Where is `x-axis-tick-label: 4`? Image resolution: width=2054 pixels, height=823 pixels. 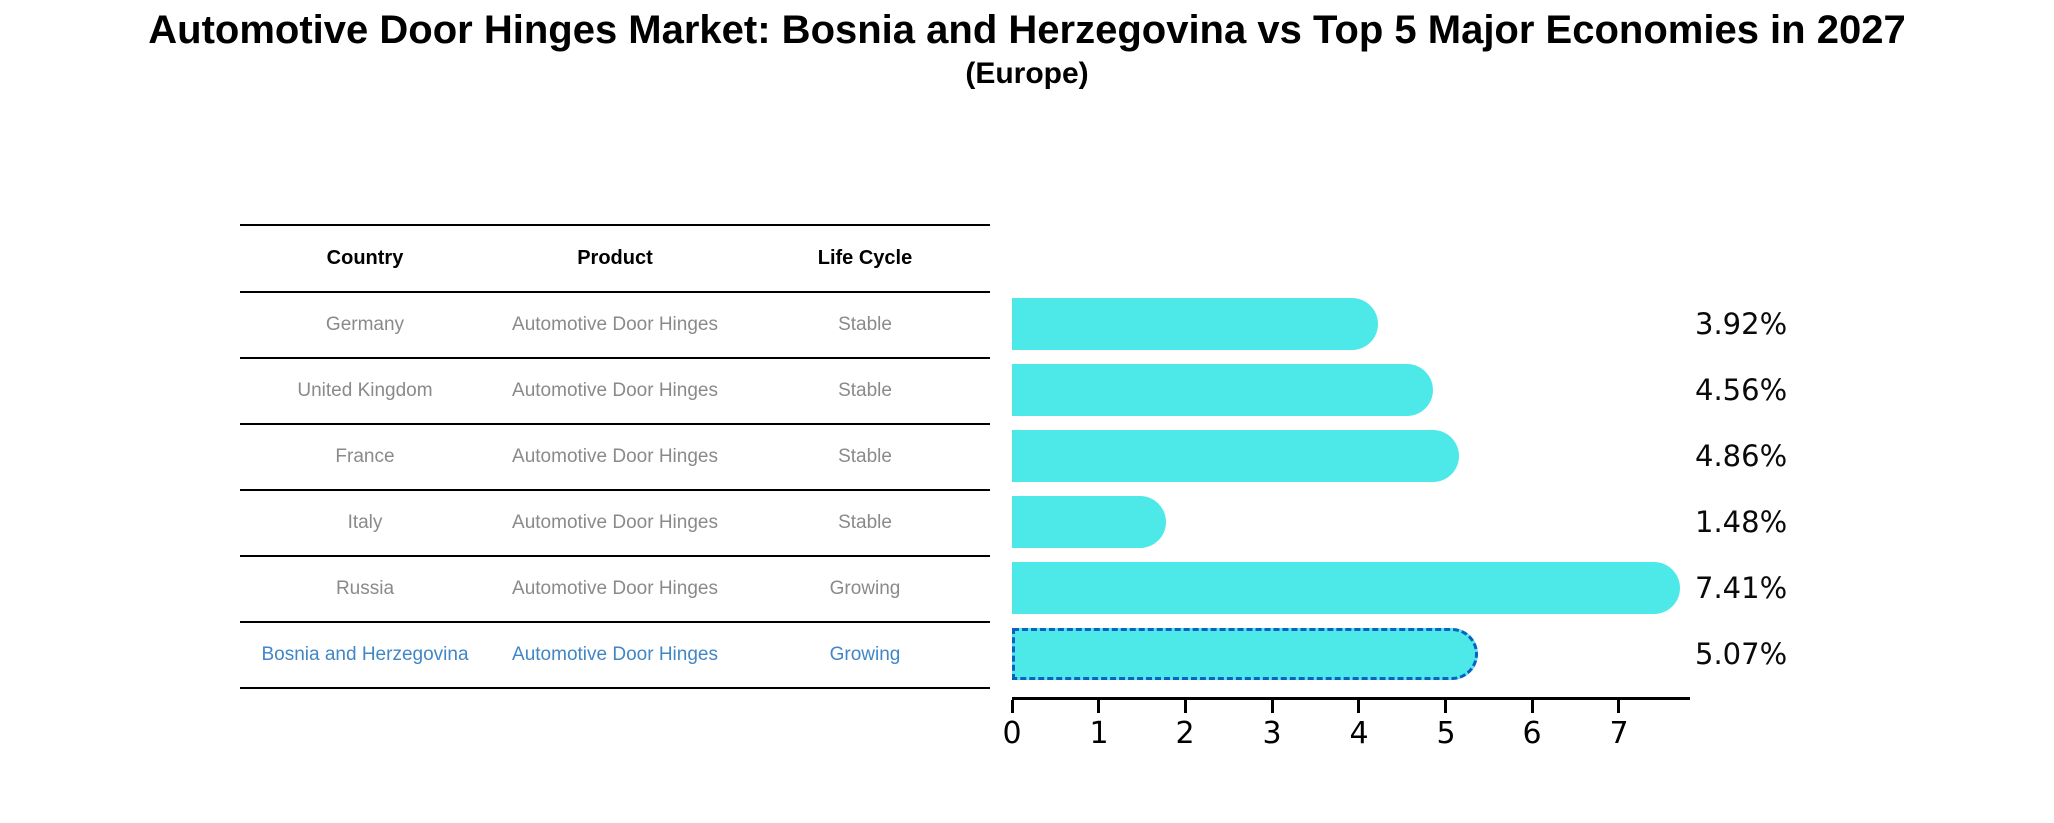
x-axis-tick-label: 4 is located at coordinates (1359, 733).